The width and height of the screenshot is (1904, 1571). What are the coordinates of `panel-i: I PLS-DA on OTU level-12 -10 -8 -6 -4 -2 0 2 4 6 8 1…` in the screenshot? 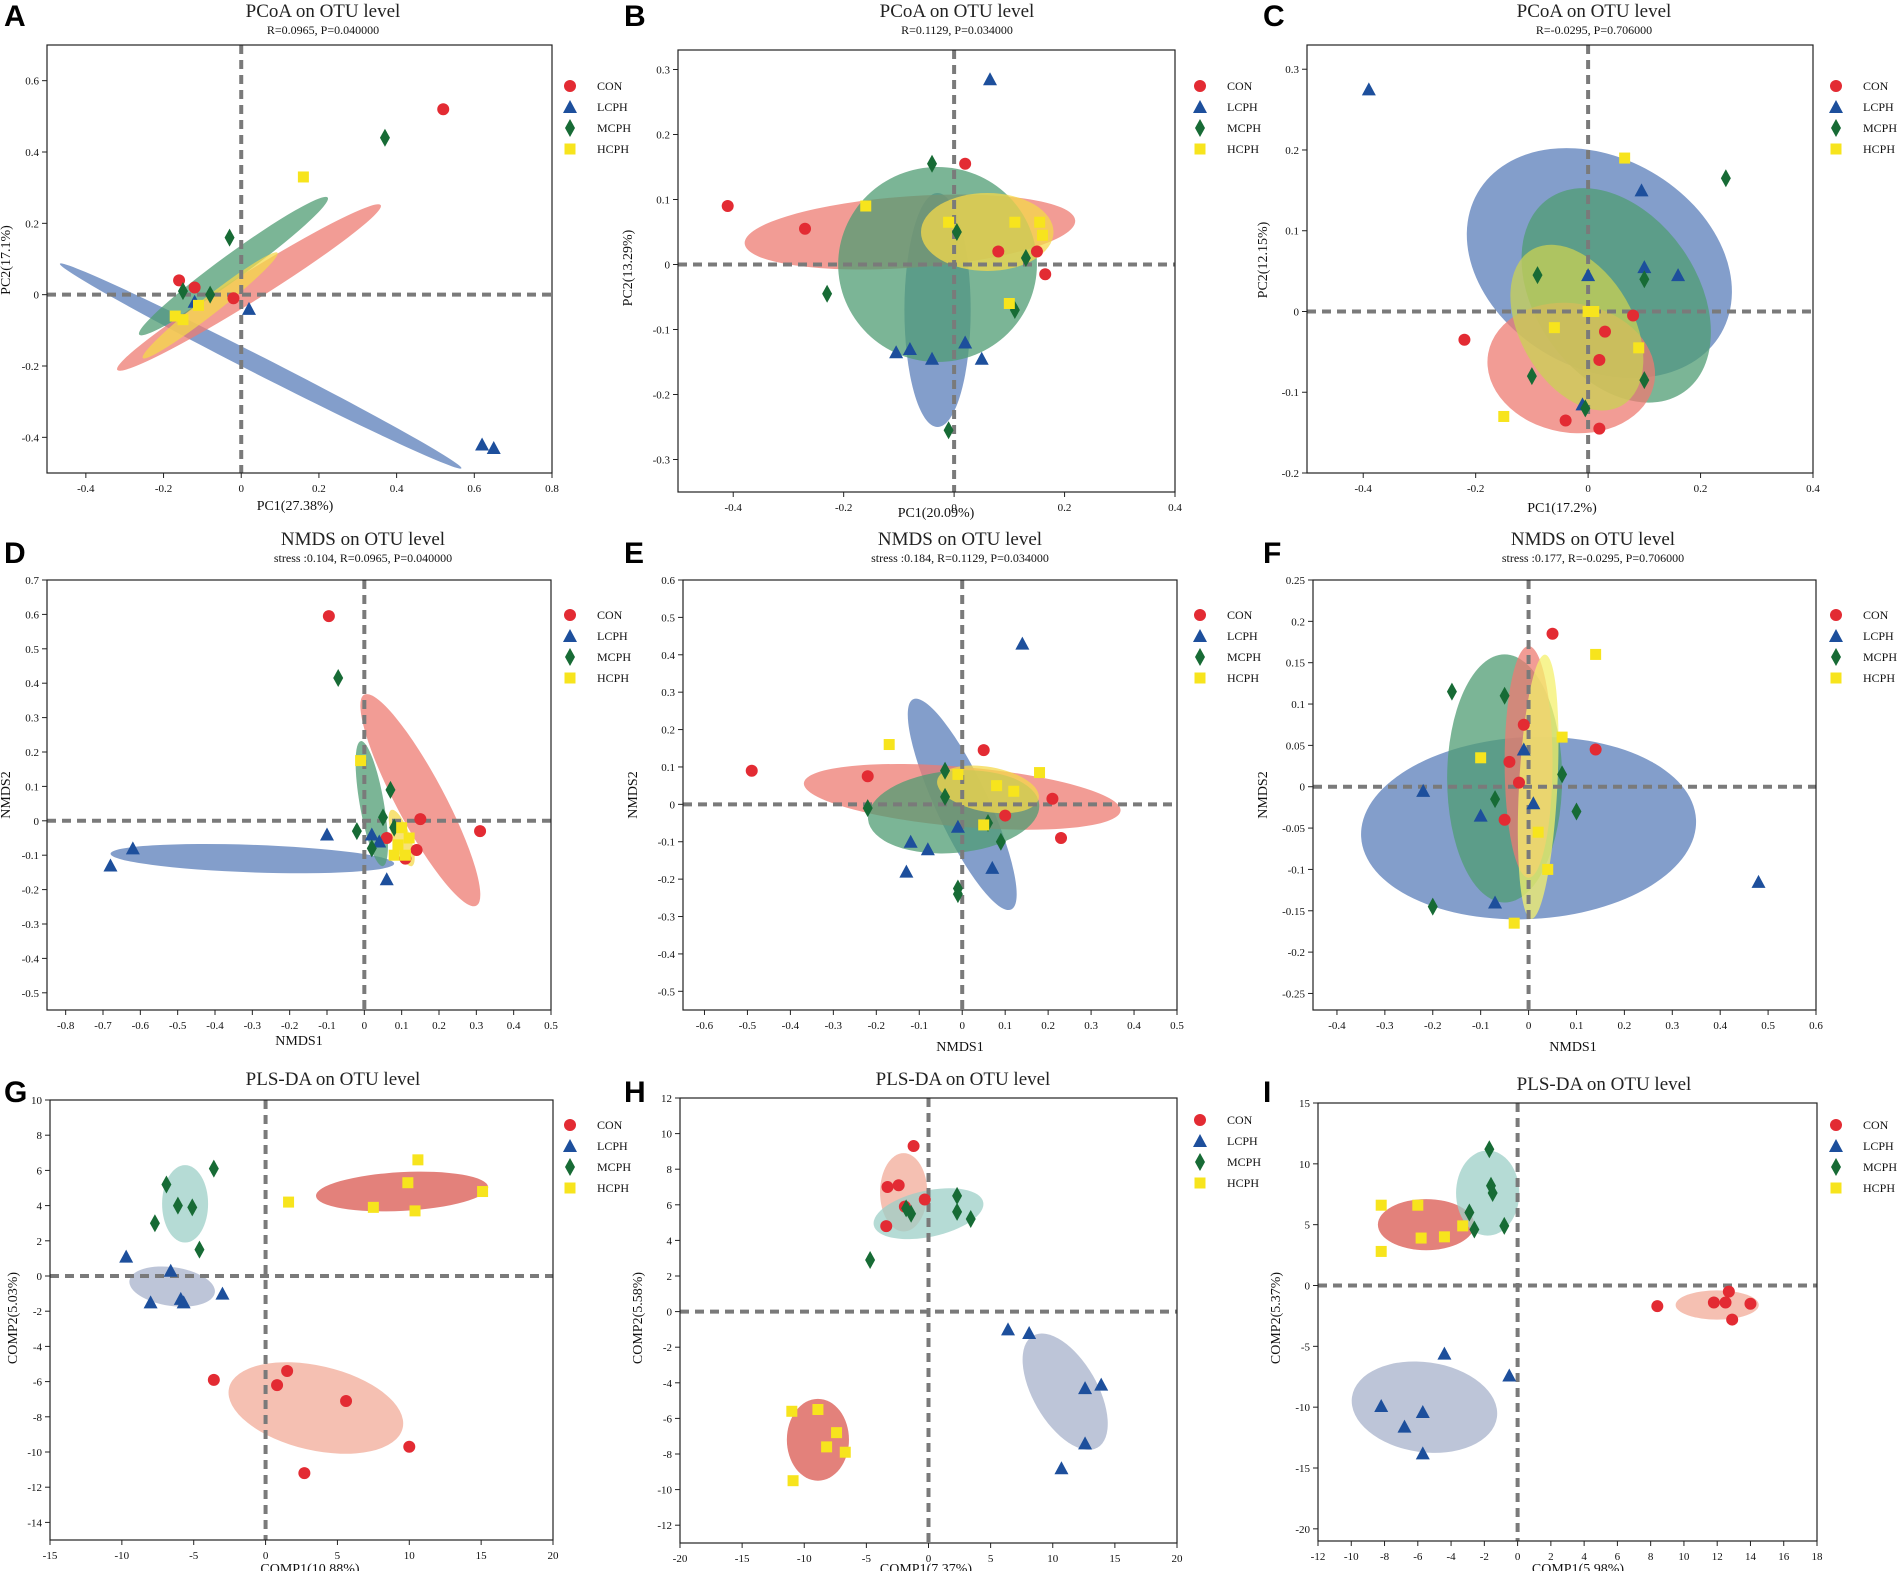 It's located at (1580, 1322).